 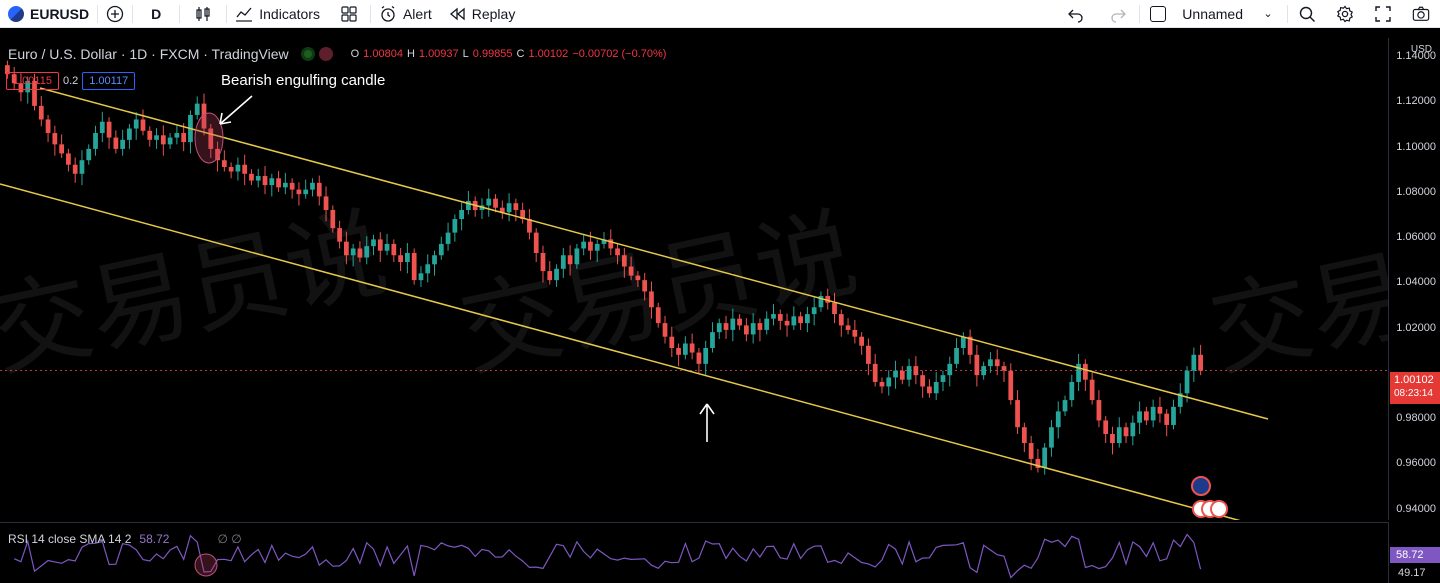 What do you see at coordinates (1383, 14) in the screenshot?
I see `fullscreen-button` at bounding box center [1383, 14].